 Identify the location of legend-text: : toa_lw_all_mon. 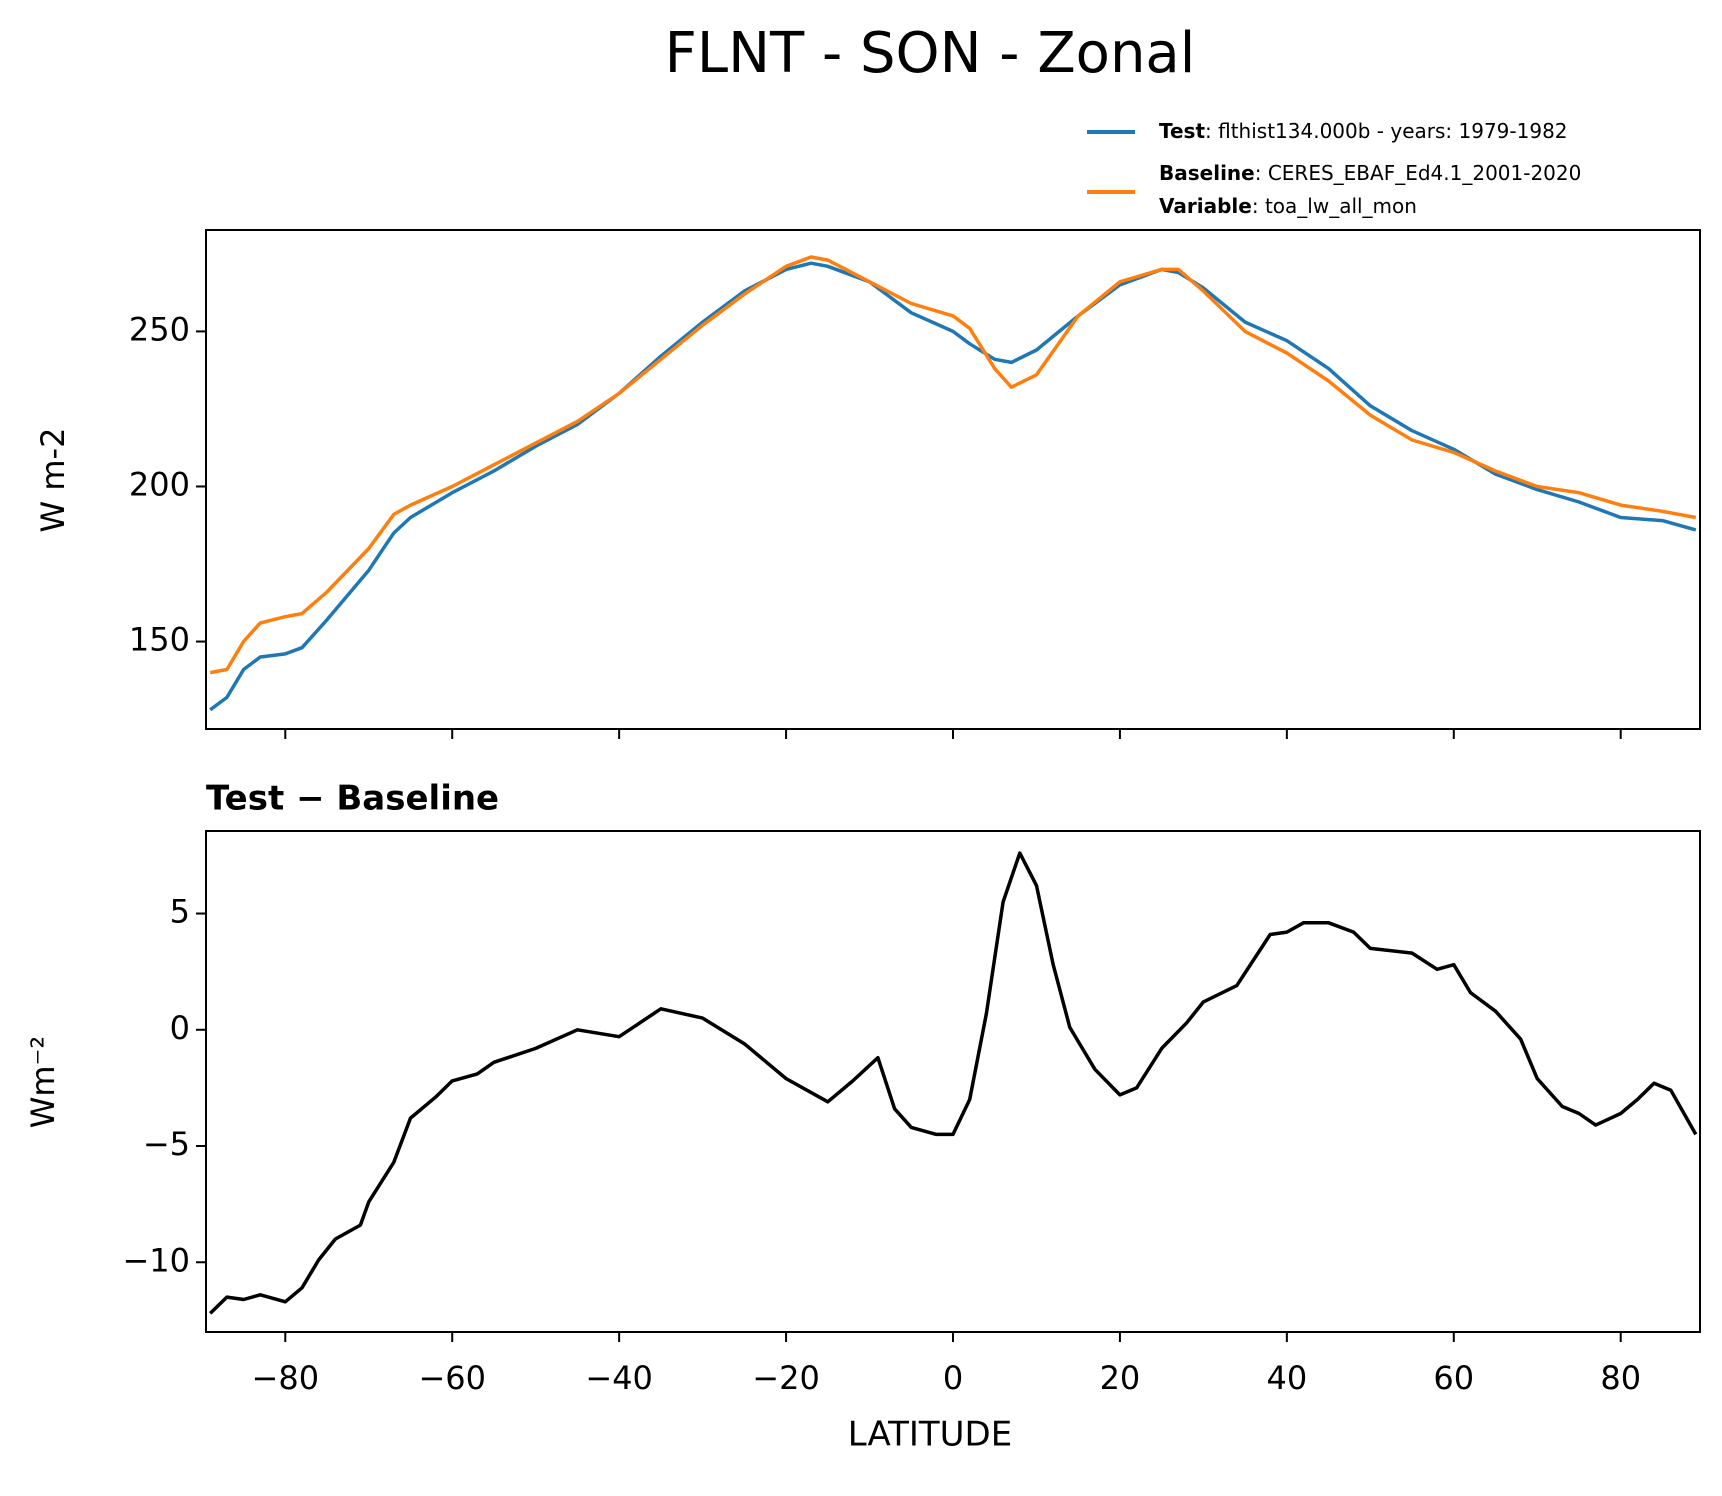
(1334, 206).